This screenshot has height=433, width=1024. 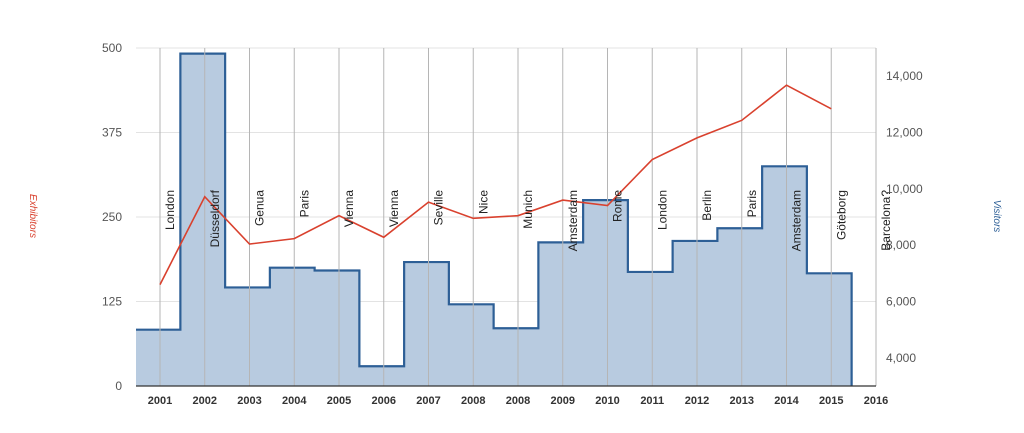 What do you see at coordinates (428, 401) in the screenshot?
I see `x-tick-label: 2007` at bounding box center [428, 401].